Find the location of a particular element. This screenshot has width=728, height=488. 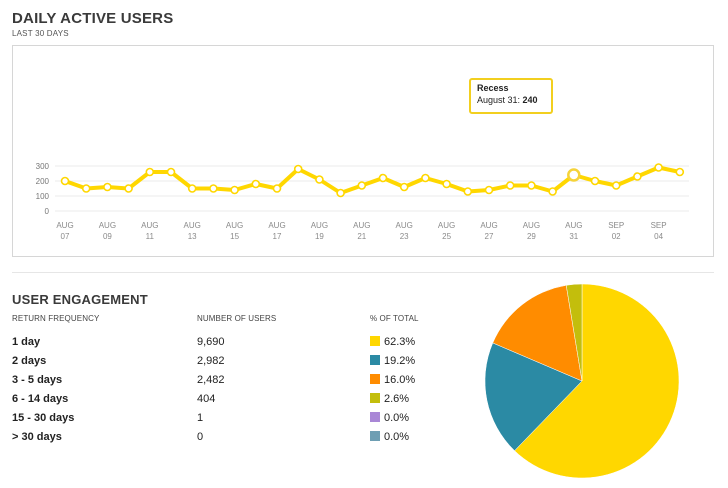

table-row: 1 day 9,690 62.3% is located at coordinates (240, 345).